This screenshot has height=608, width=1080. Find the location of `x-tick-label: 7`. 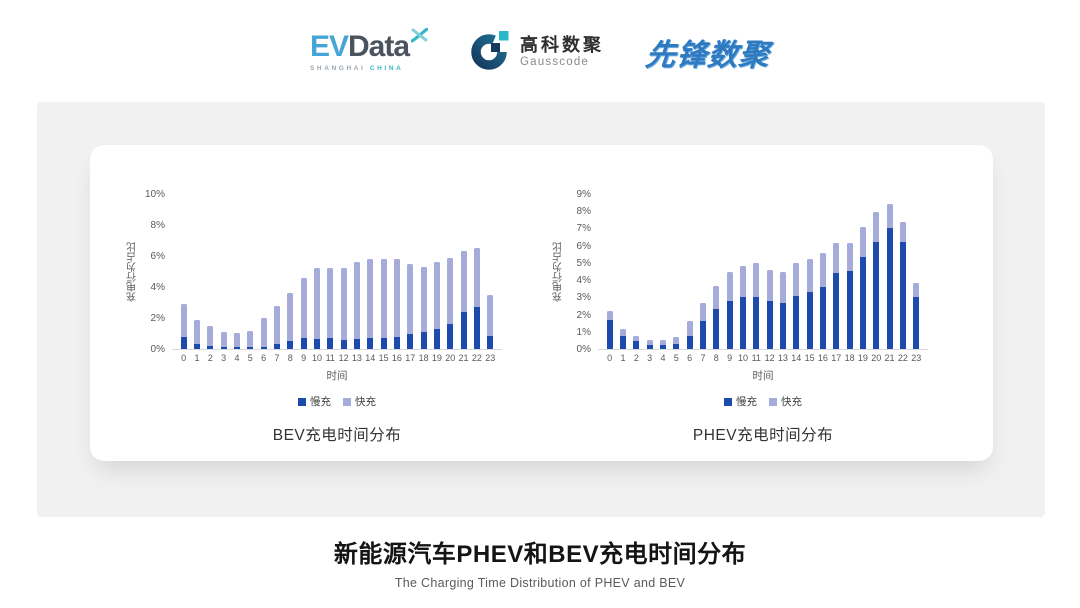

x-tick-label: 7 is located at coordinates (277, 358).